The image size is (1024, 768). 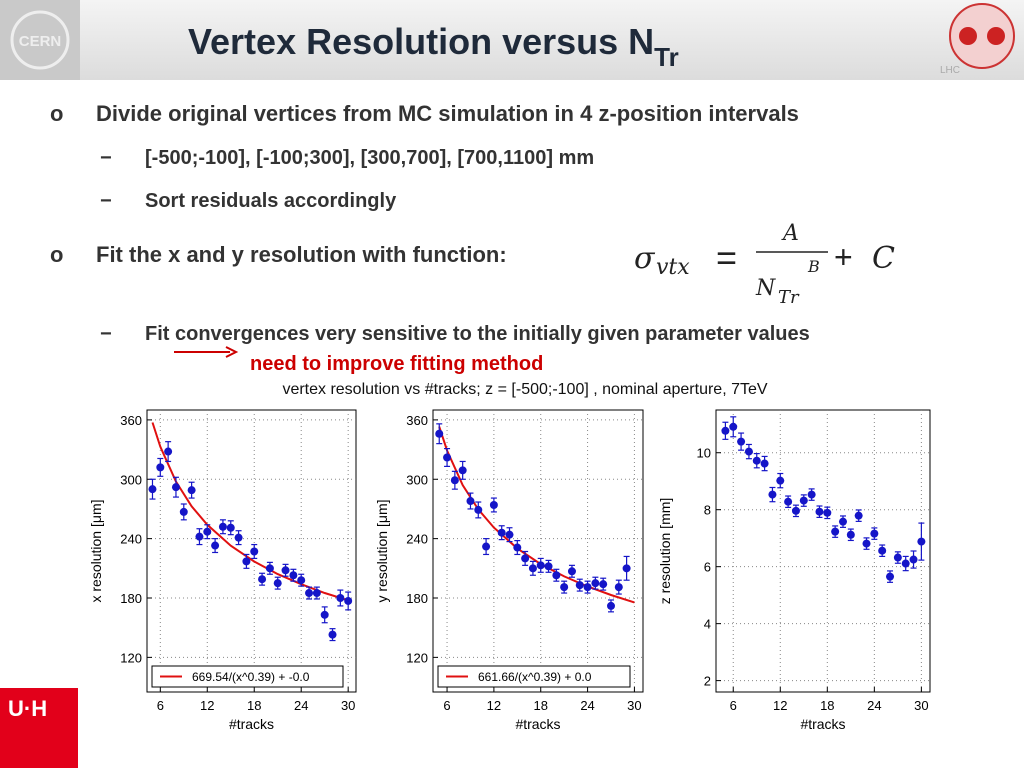 What do you see at coordinates (645, 258) in the screenshot?
I see `formula-sigma: σ` at bounding box center [645, 258].